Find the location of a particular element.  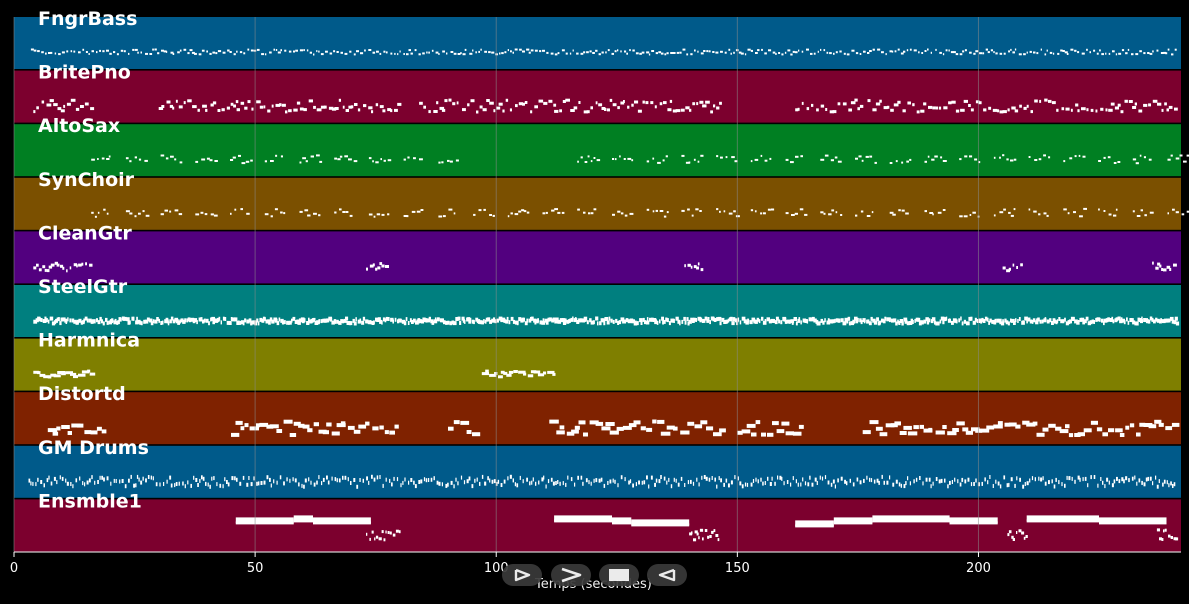

play-button is located at coordinates (522, 575).